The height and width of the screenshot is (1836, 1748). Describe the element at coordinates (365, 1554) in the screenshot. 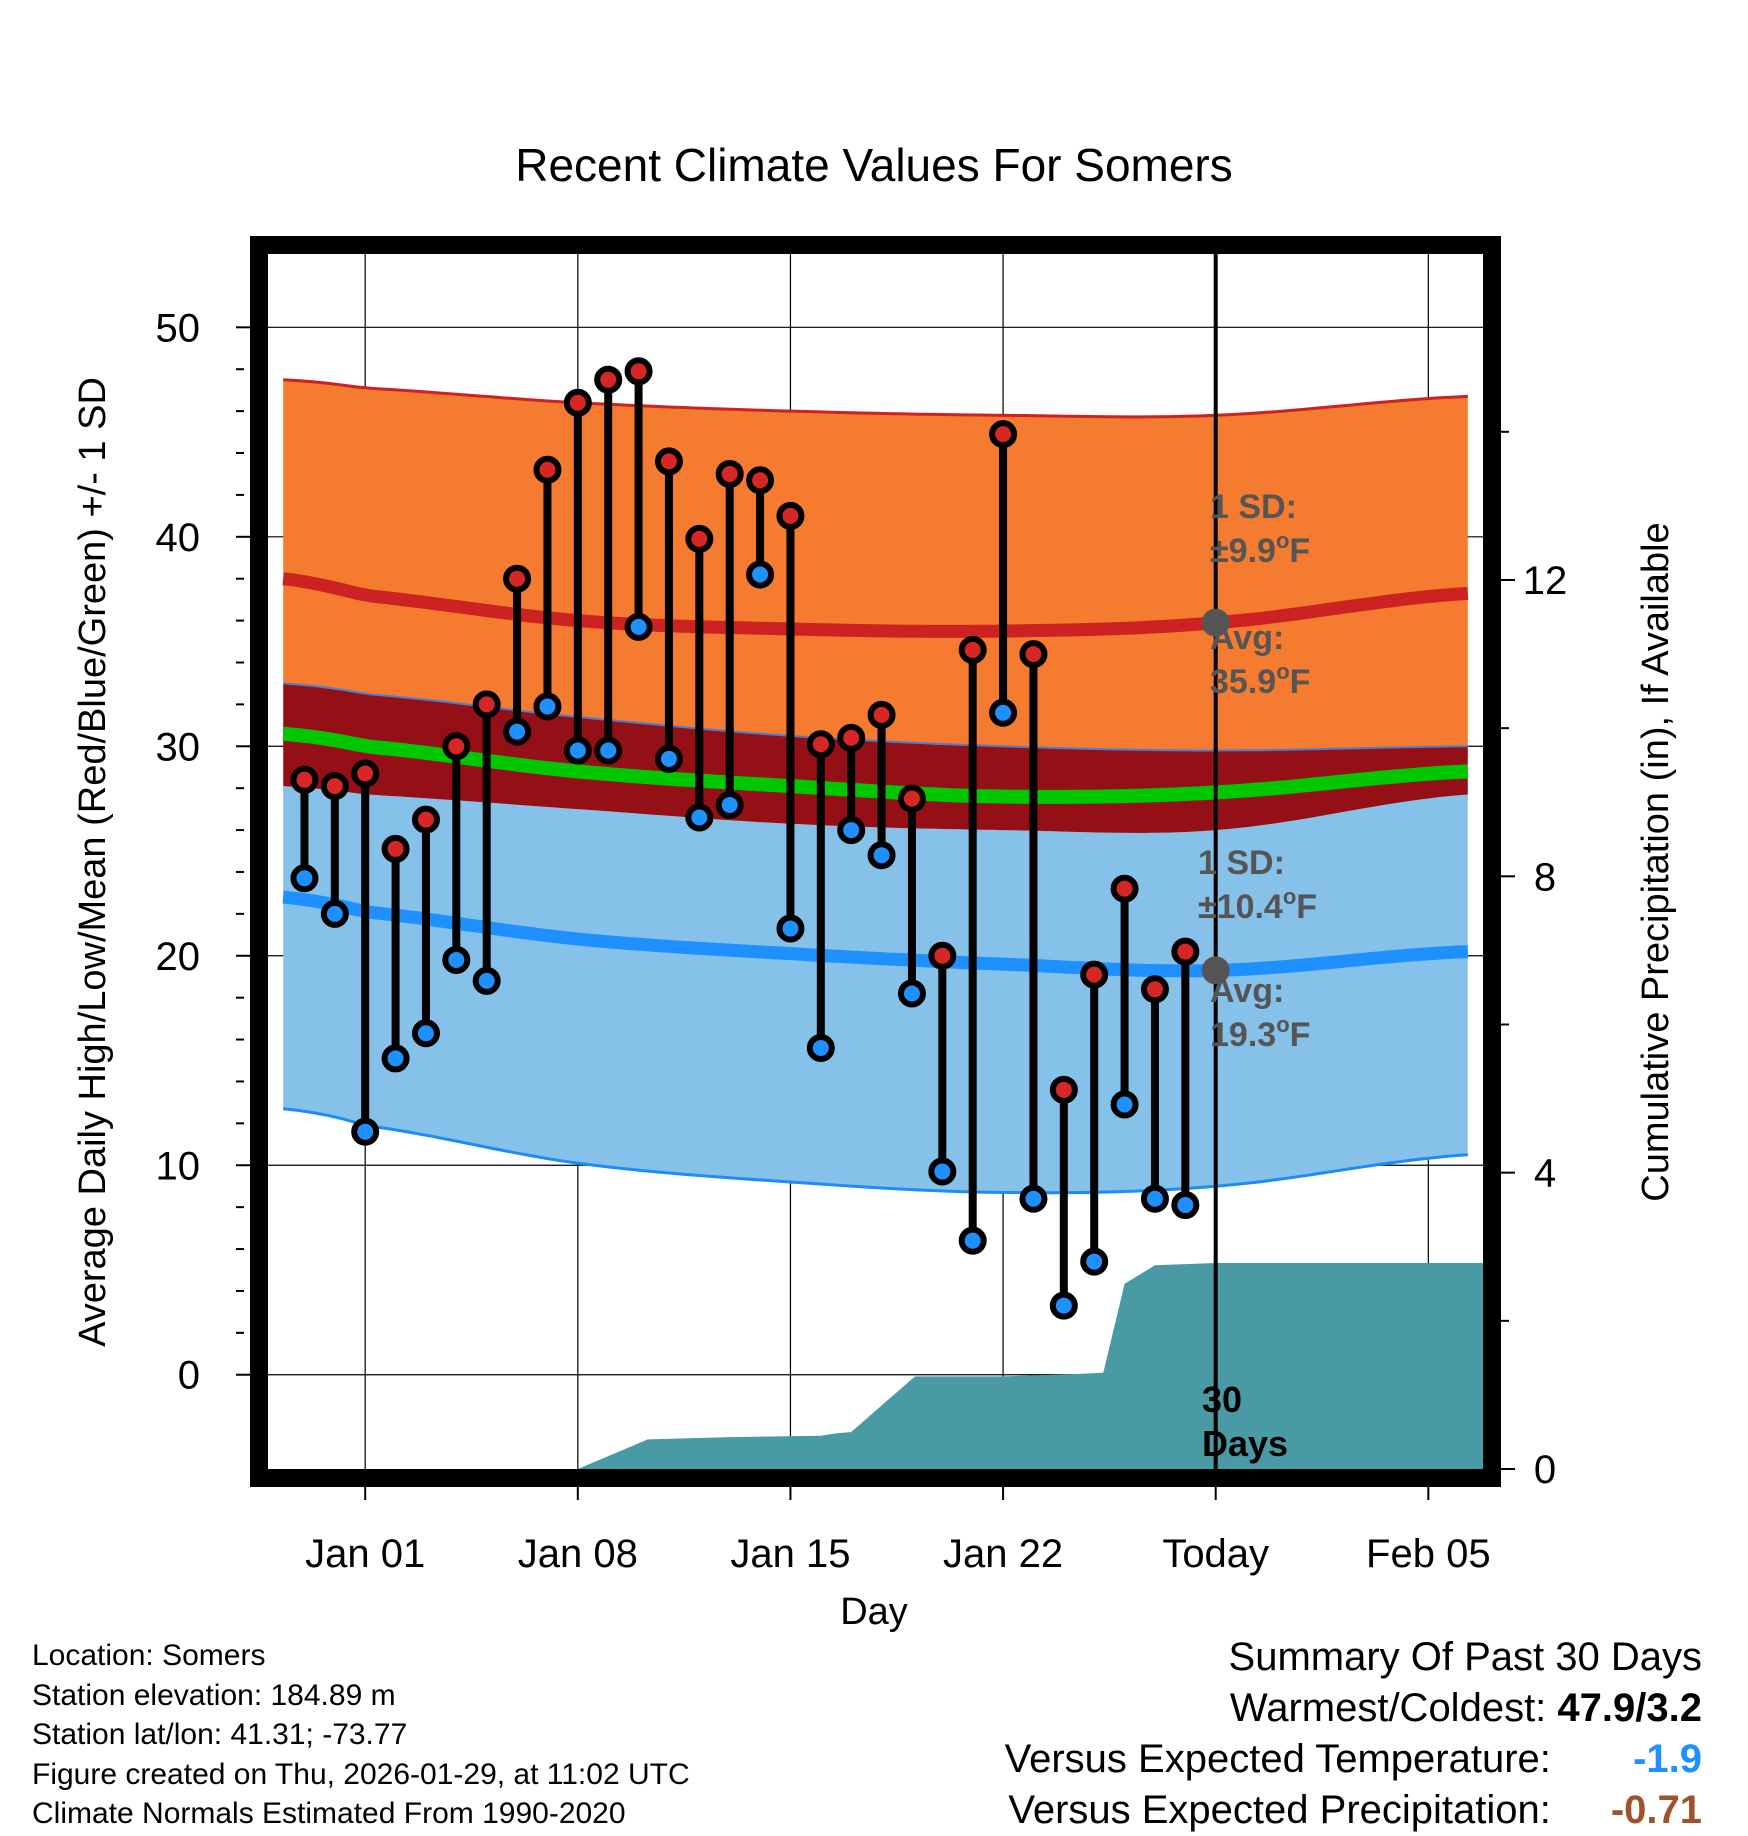

I see `x-tick-label: Jan 01` at that location.